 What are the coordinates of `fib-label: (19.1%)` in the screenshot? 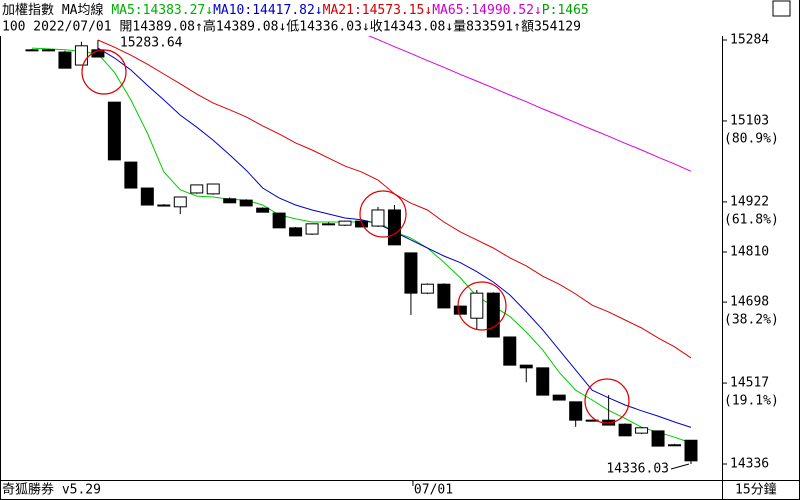 It's located at (751, 401).